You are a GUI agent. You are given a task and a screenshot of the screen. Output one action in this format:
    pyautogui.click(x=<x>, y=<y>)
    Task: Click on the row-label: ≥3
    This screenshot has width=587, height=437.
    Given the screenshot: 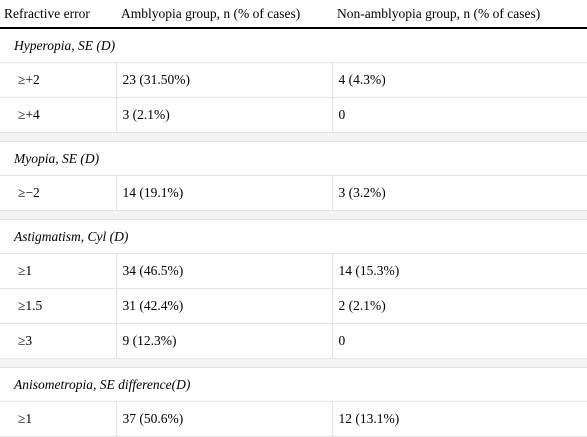 What is the action you would take?
    pyautogui.click(x=58, y=341)
    